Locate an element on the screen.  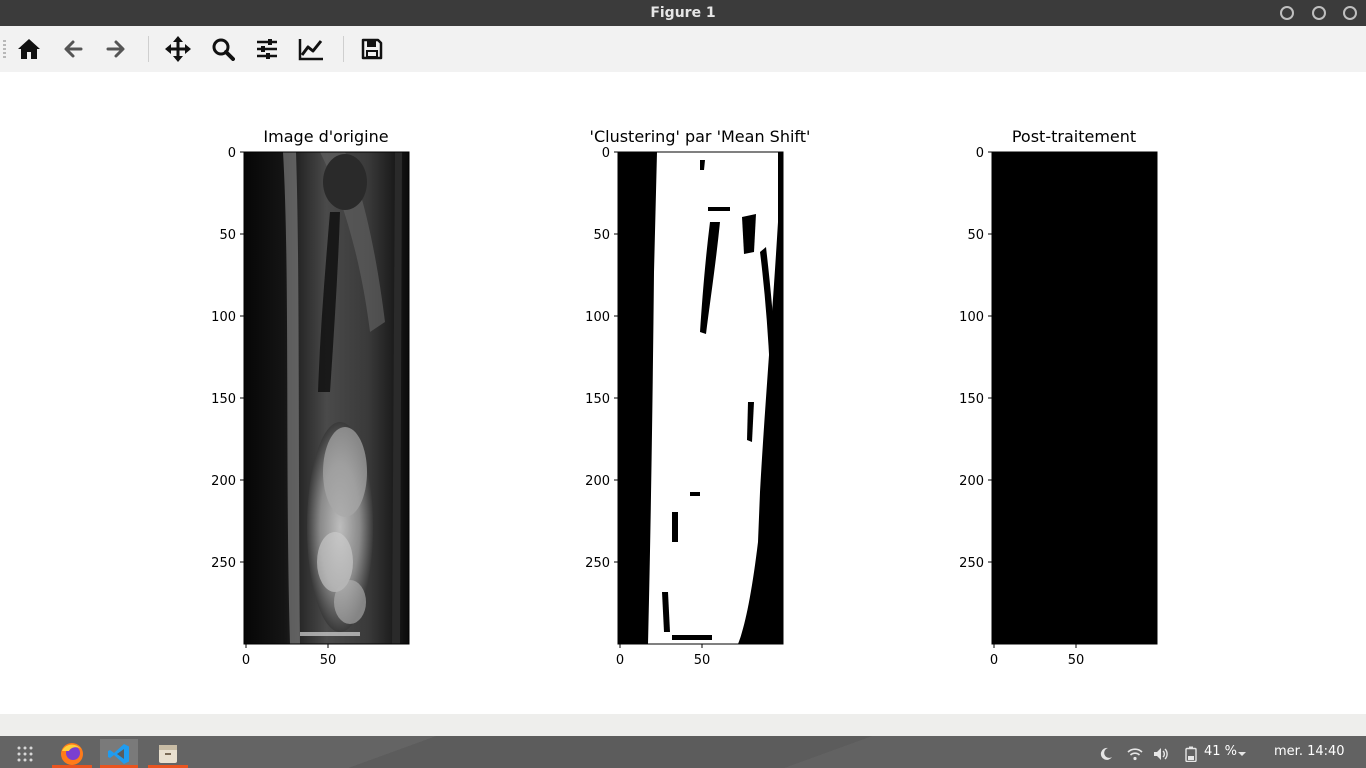
home-button is located at coordinates (29, 49).